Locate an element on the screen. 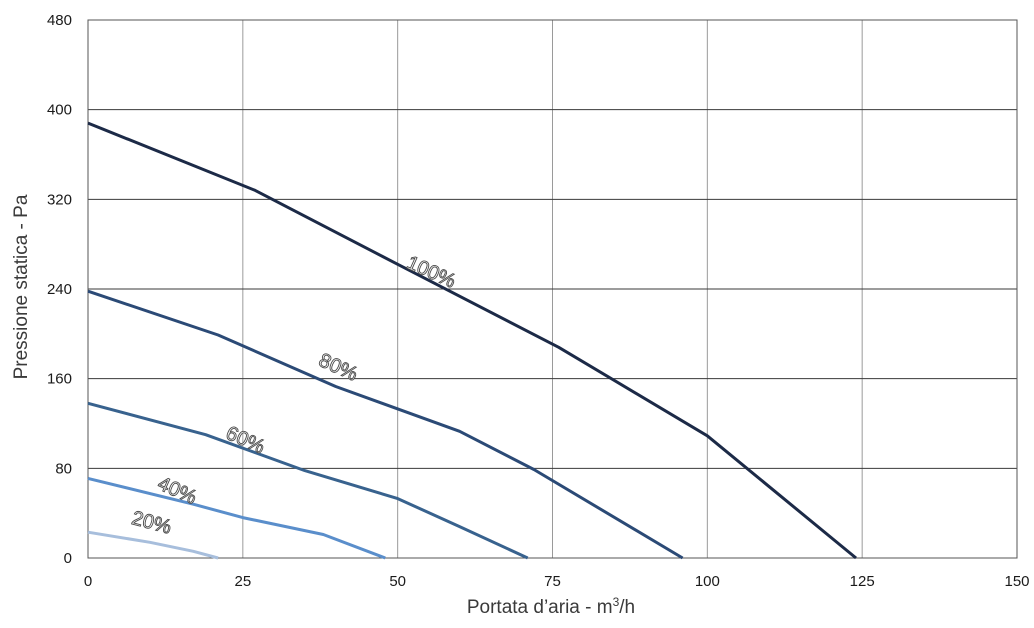  x-tick-label: 75 is located at coordinates (552, 581).